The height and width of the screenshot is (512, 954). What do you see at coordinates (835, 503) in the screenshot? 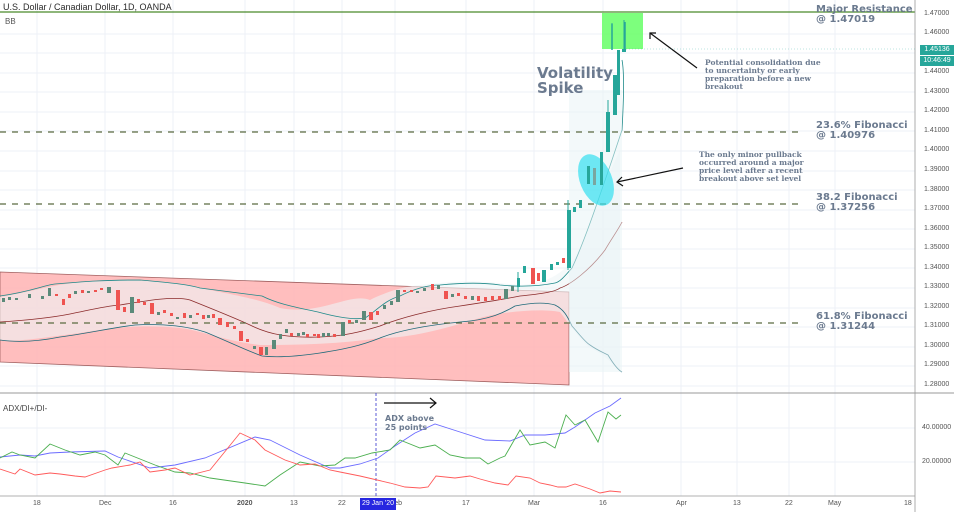
I see `time-tick: May` at bounding box center [835, 503].